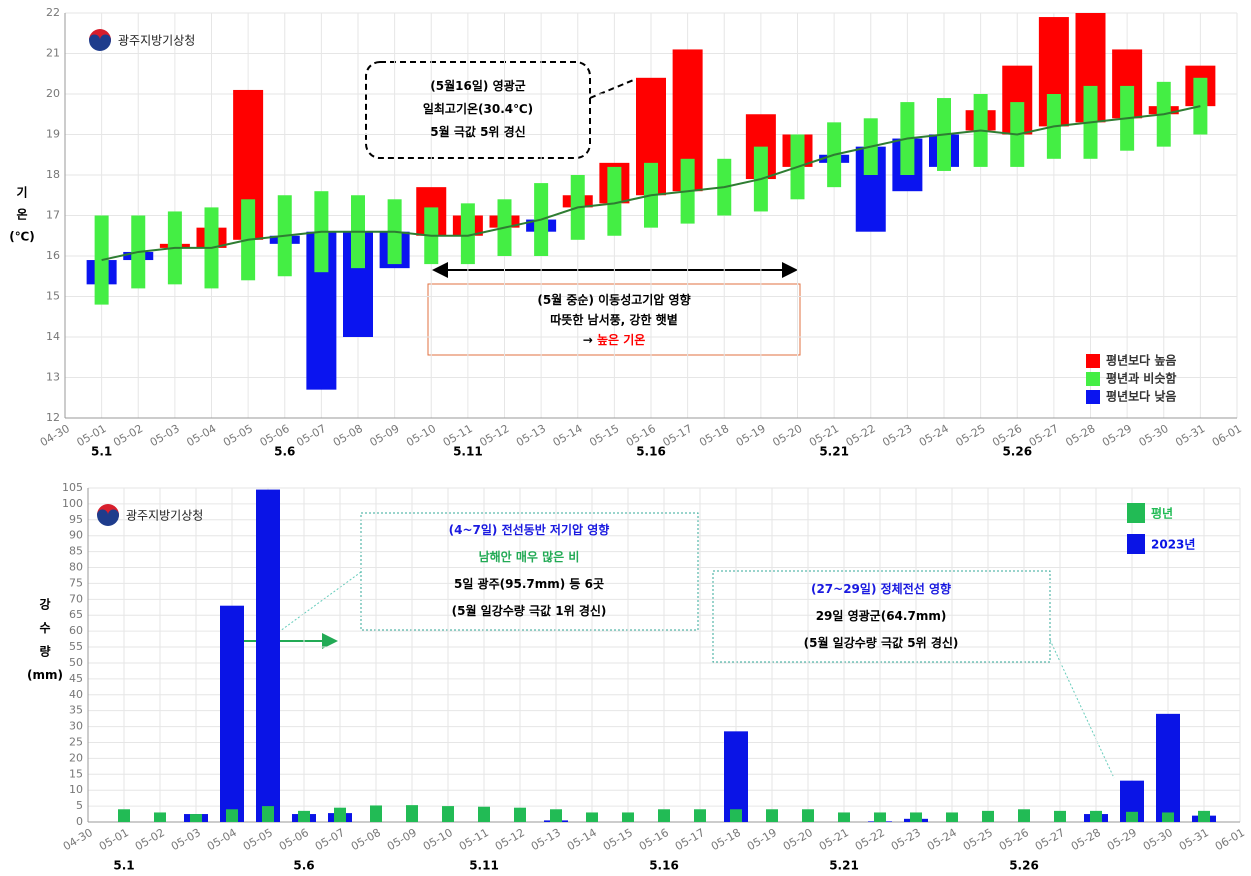 This screenshot has height=876, width=1251. Describe the element at coordinates (762, 839) in the screenshot. I see `x-tick-label: 05-19` at that location.